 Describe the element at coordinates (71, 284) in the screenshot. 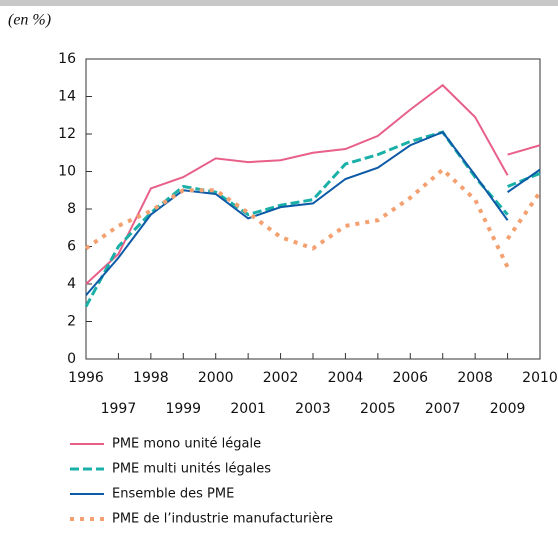

I see `y-tick-label: 4` at that location.